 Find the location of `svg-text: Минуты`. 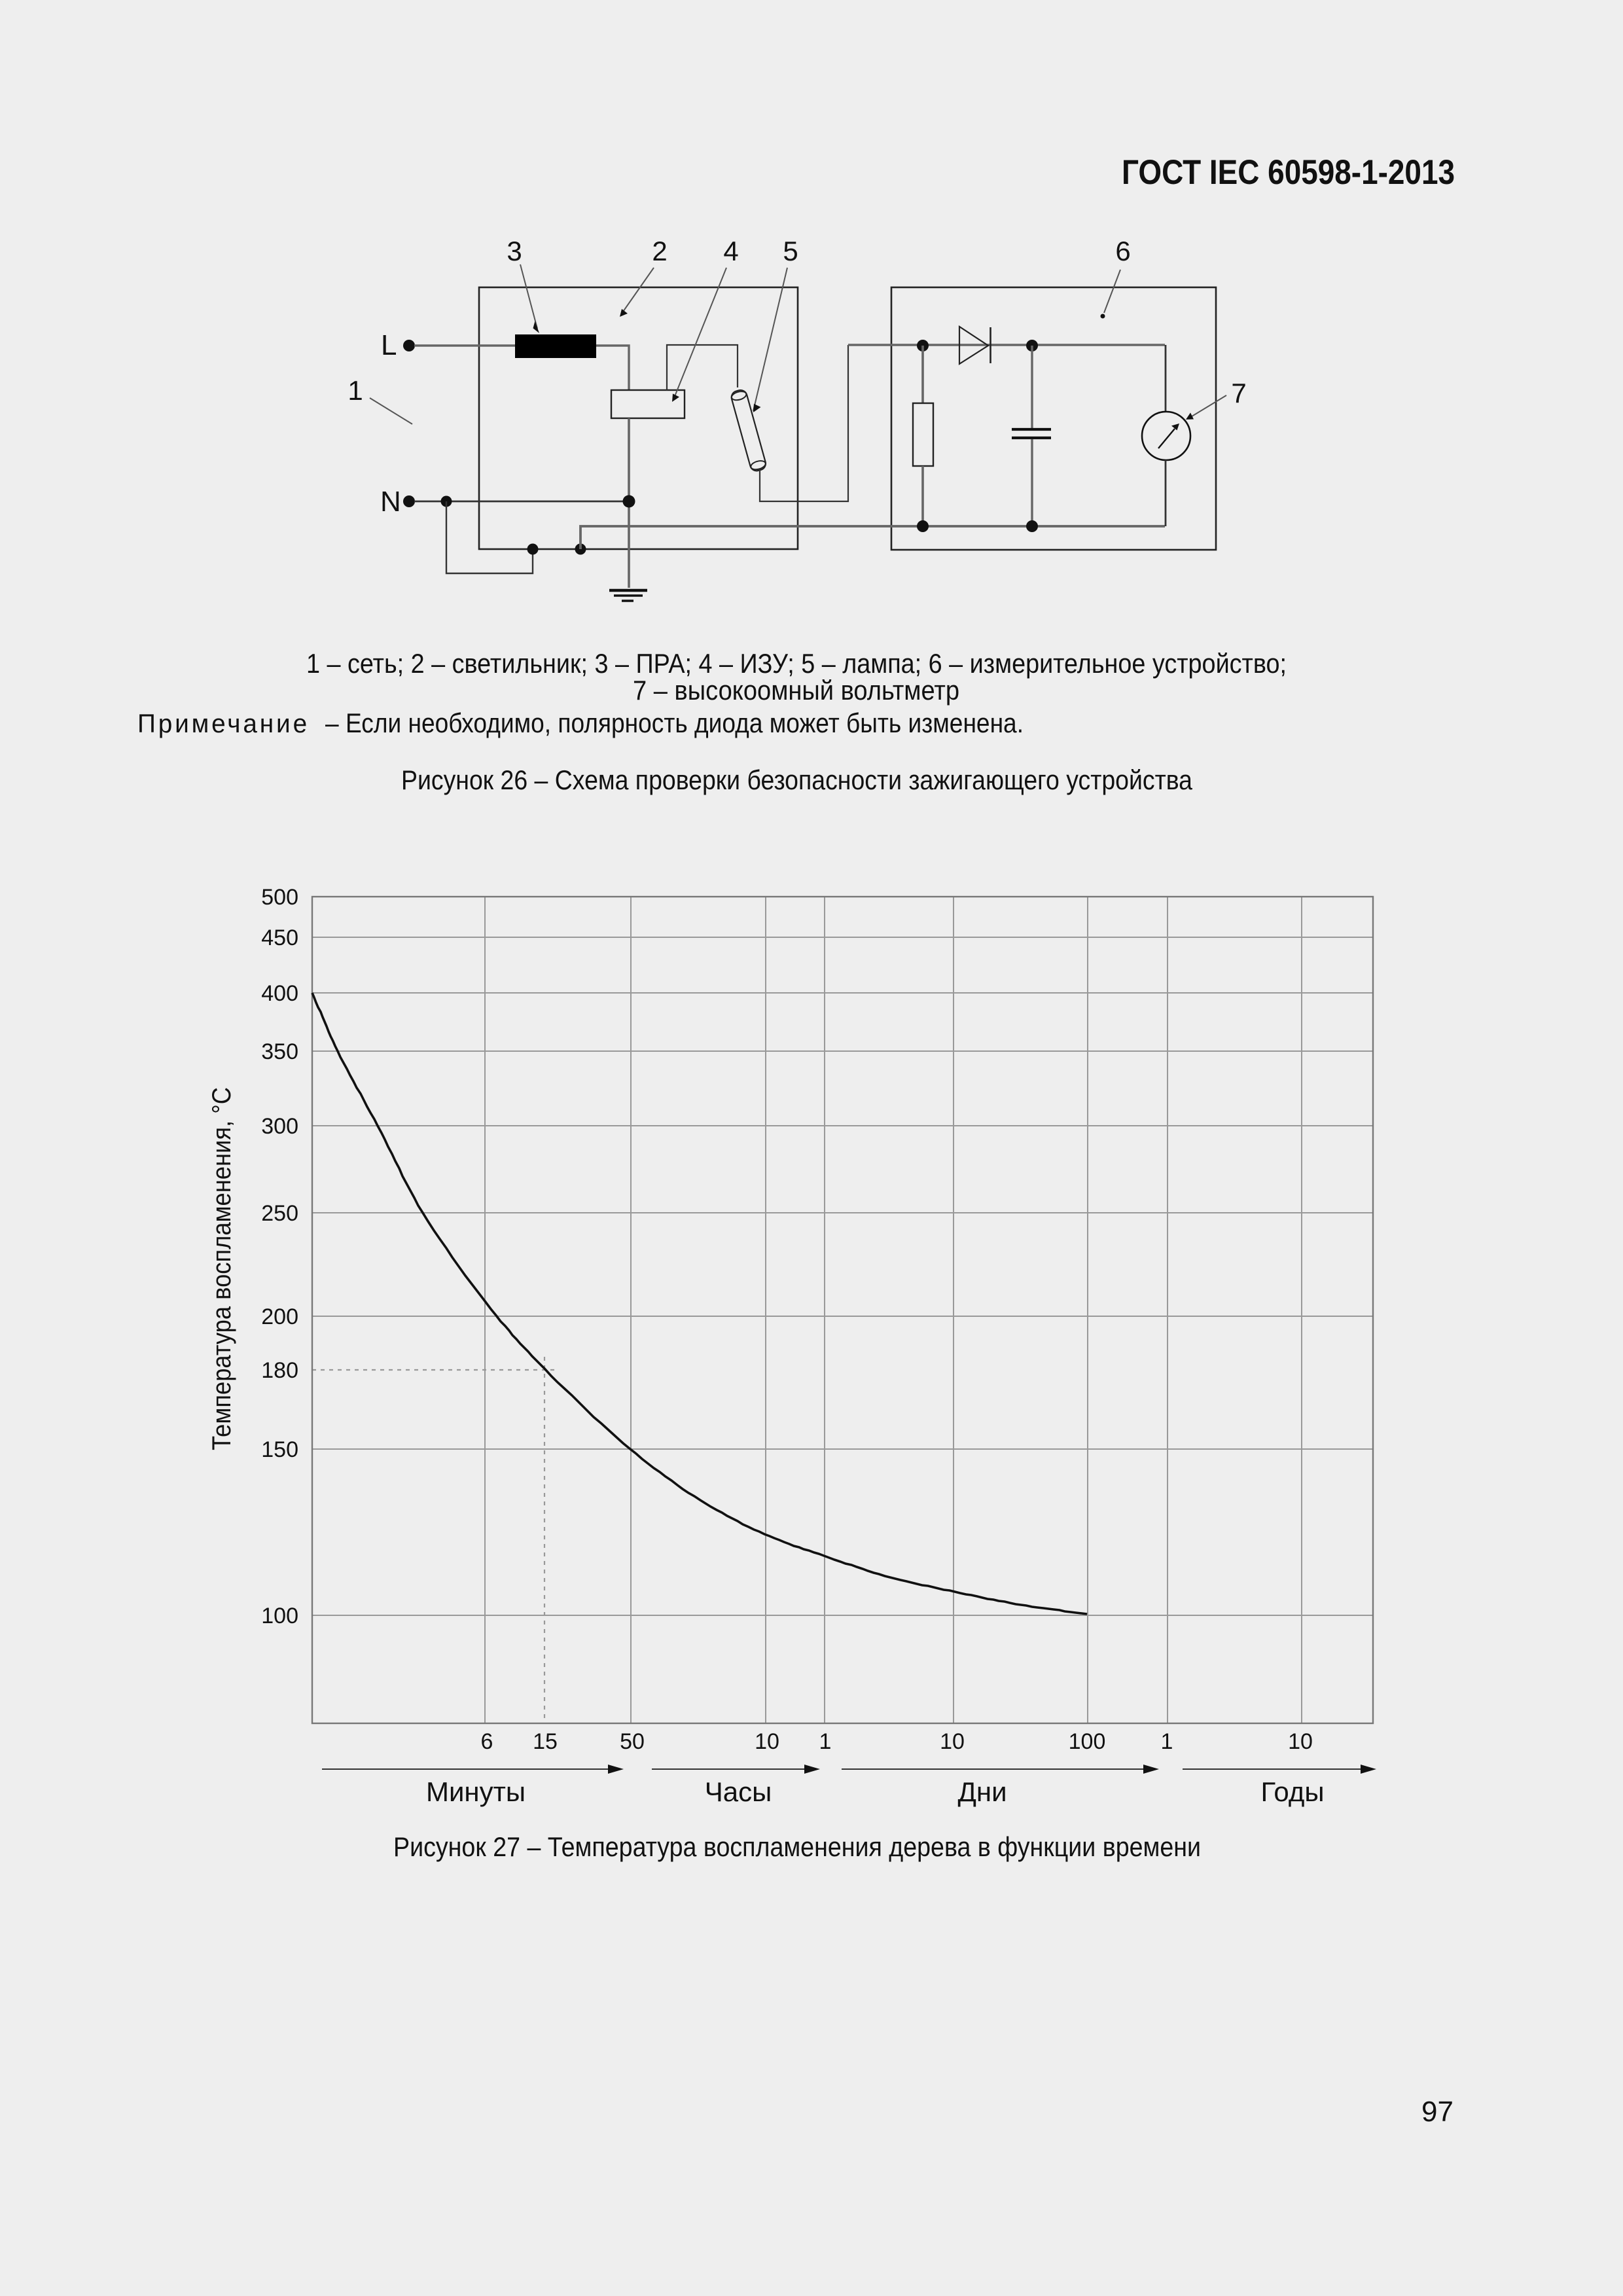

svg-text: Минуты is located at coordinates (476, 1791).